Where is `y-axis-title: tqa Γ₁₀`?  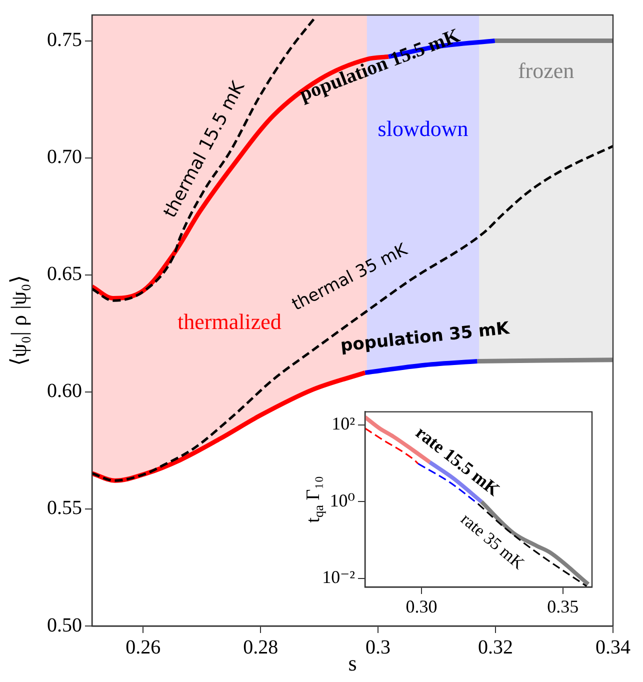
y-axis-title: tqa Γ₁₀ is located at coordinates (314, 499).